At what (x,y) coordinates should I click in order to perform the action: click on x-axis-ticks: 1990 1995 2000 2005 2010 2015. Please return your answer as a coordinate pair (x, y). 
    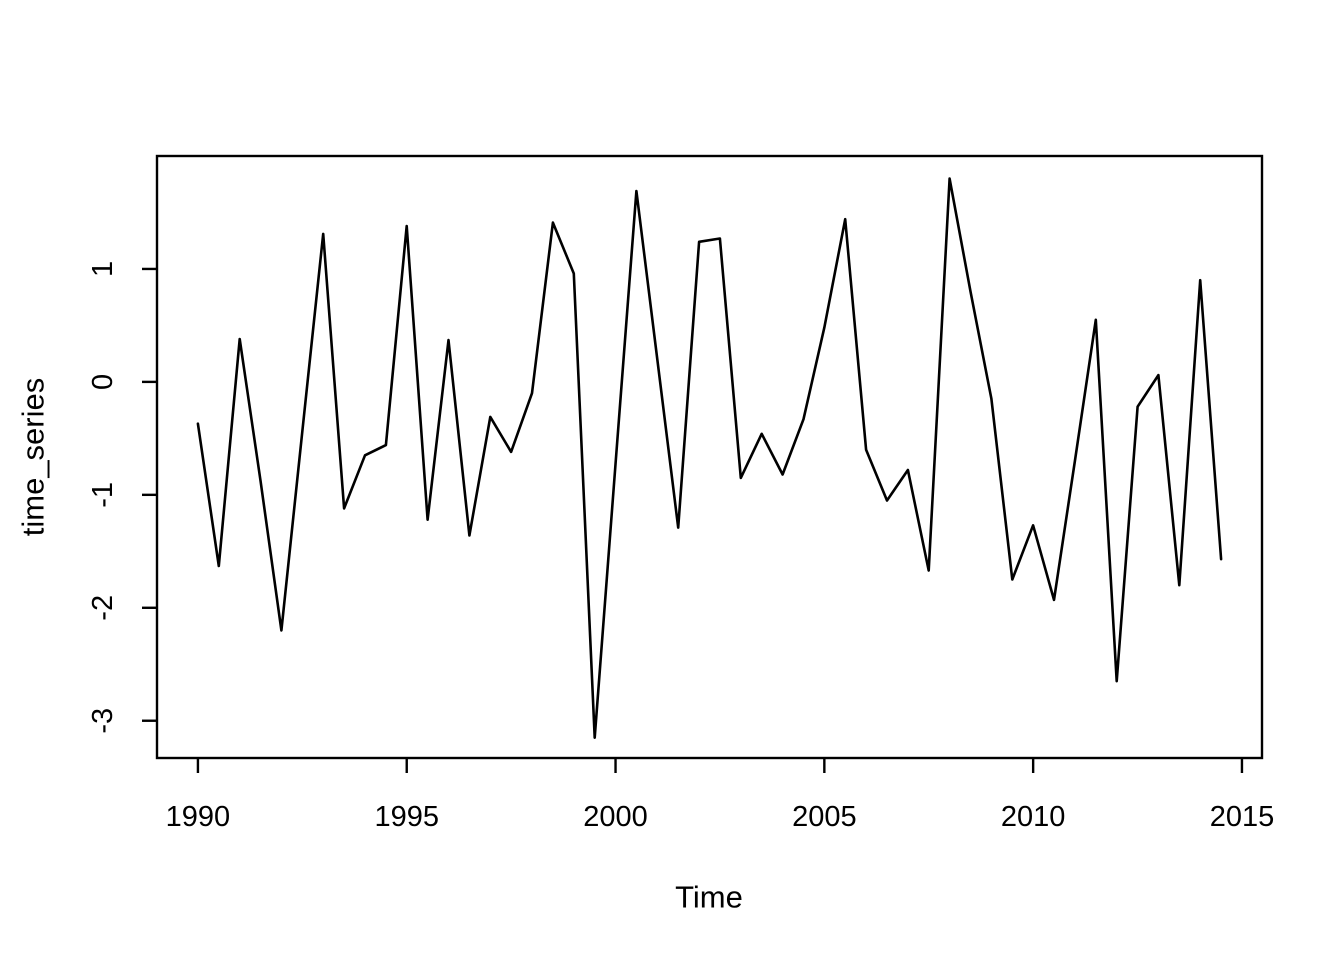
    Looking at the image, I should click on (720, 795).